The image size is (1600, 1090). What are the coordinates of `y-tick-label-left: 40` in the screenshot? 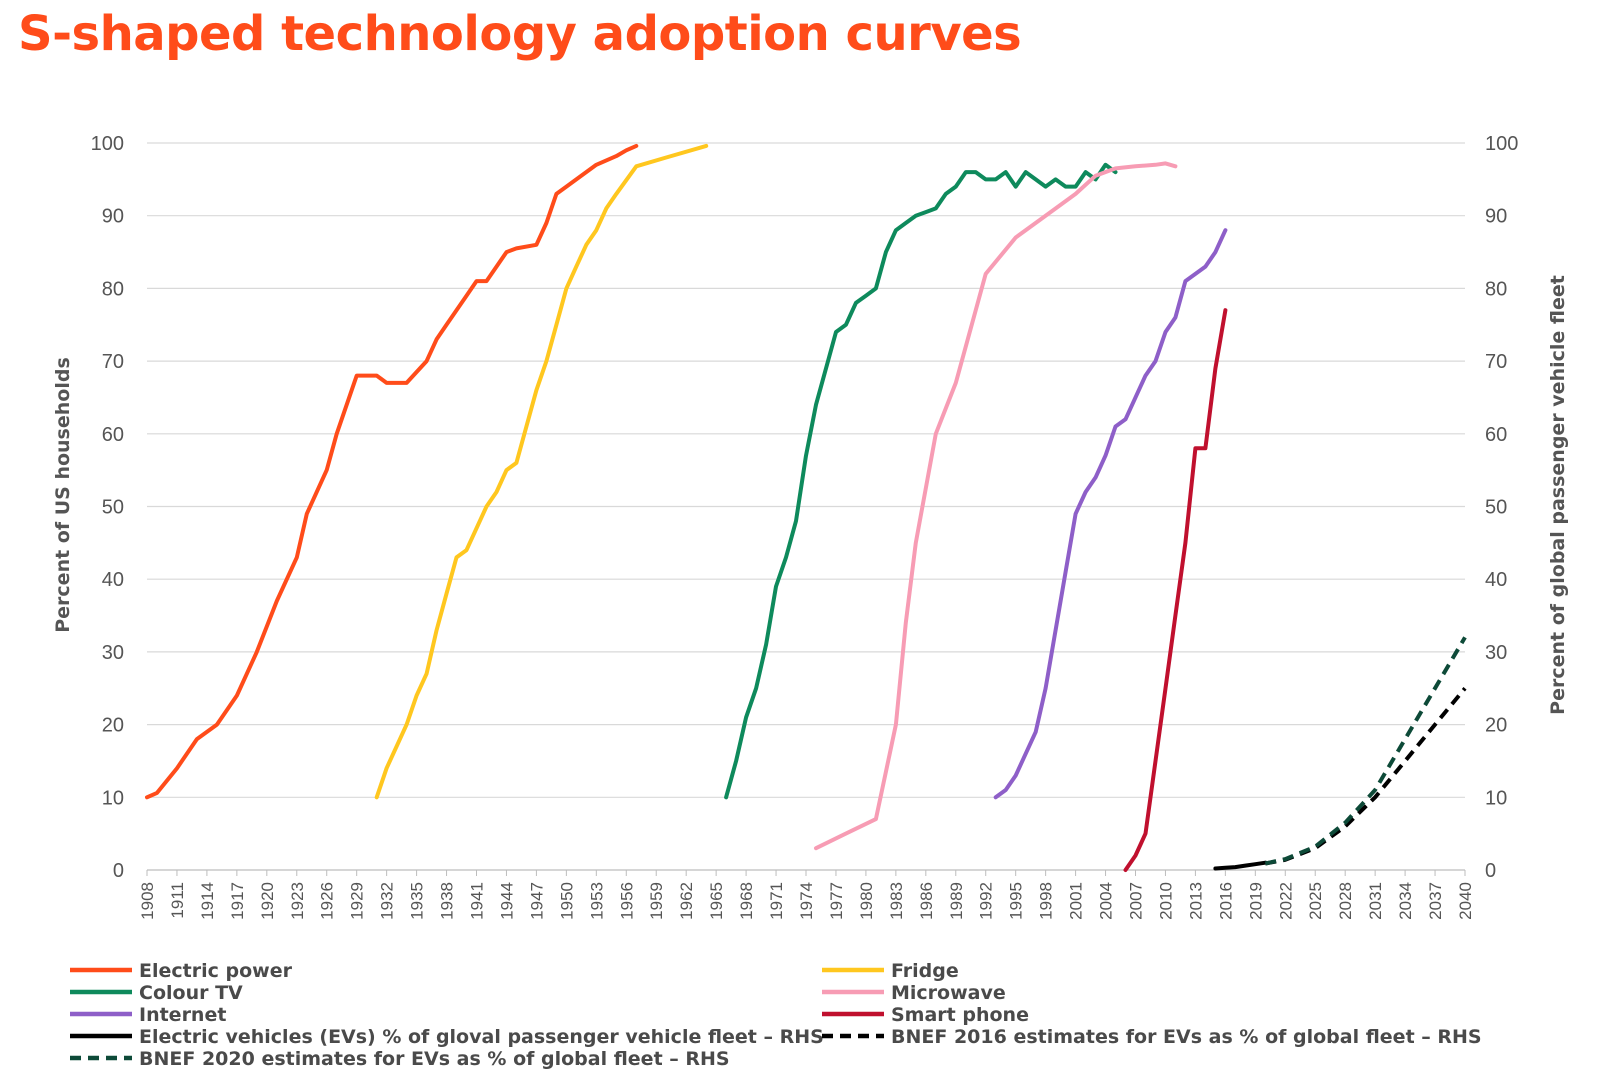 It's located at (113, 580).